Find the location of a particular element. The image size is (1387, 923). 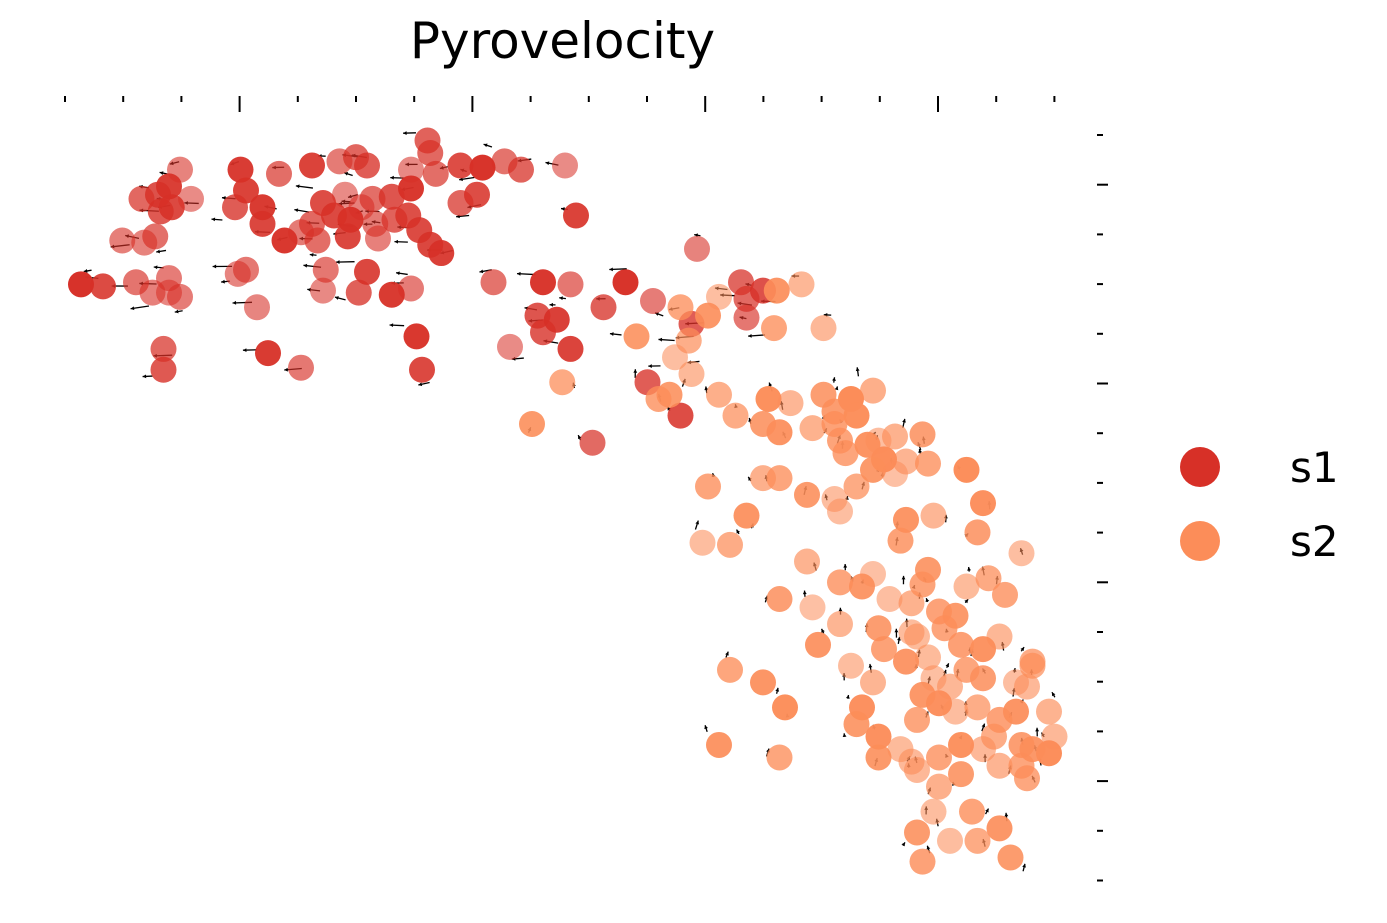

x-axis-ticks is located at coordinates (560, 104).